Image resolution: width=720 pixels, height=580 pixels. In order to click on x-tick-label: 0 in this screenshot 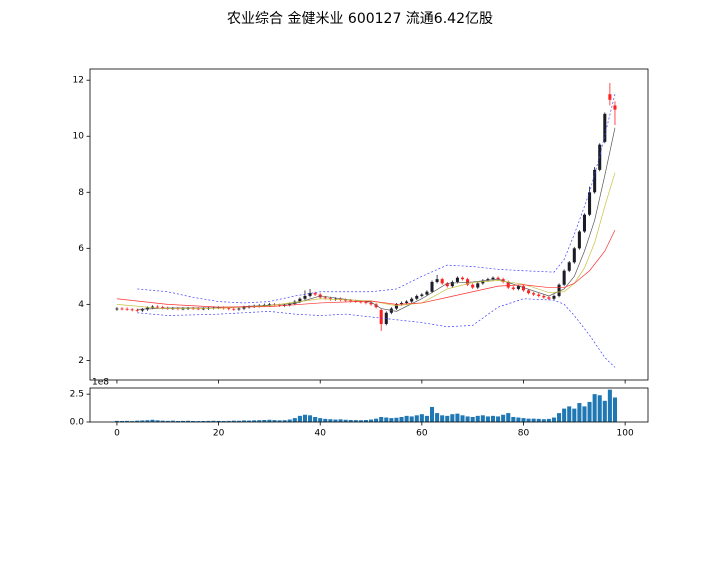, I will do `click(117, 434)`.